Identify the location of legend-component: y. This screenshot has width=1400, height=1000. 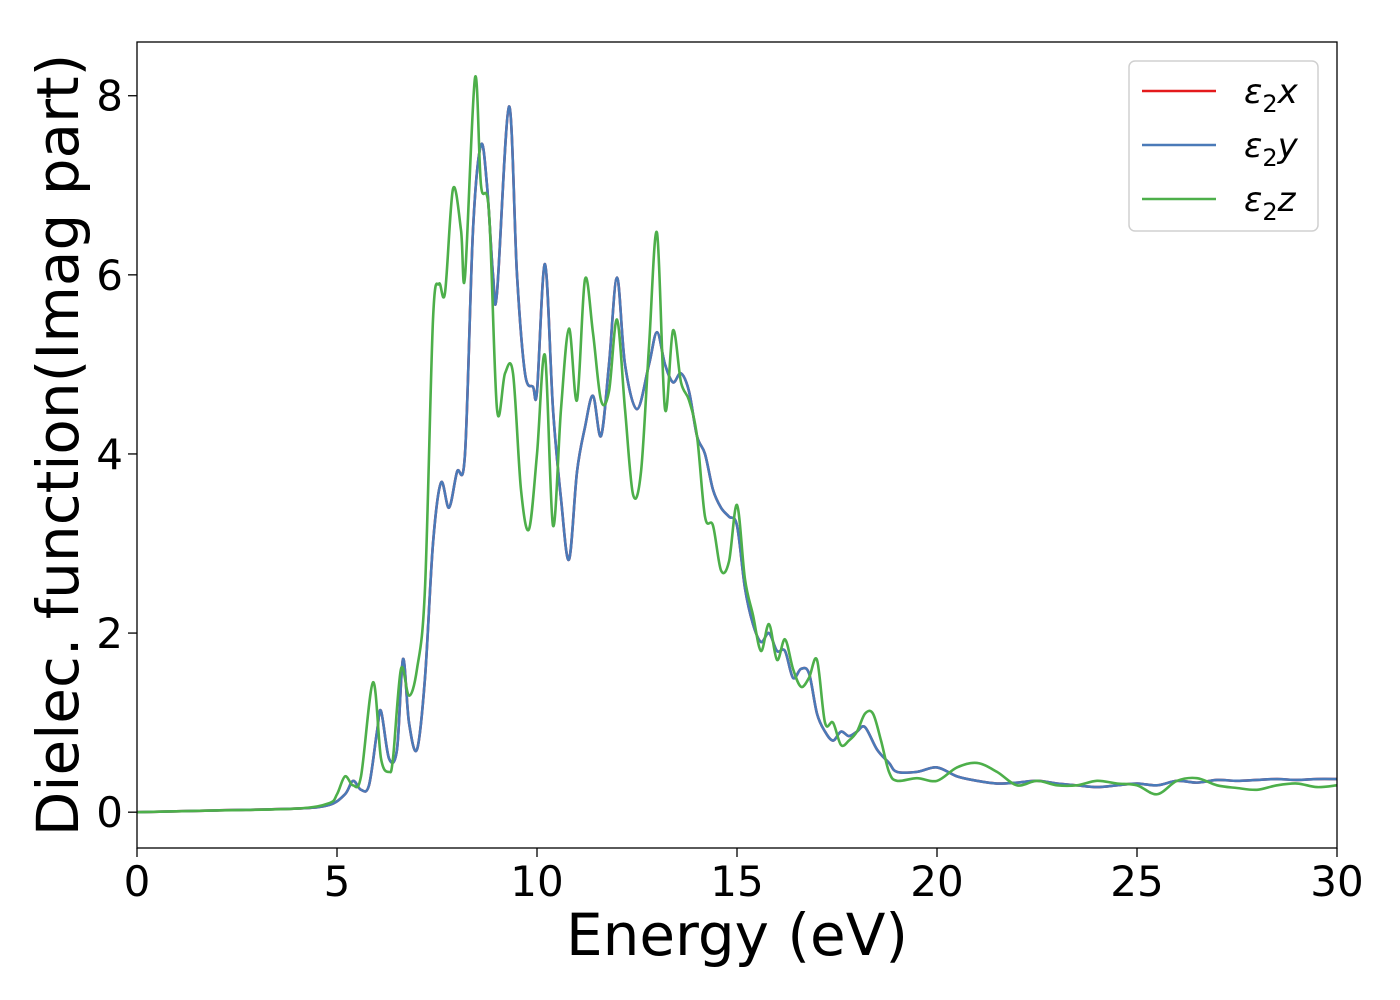
(1288, 146).